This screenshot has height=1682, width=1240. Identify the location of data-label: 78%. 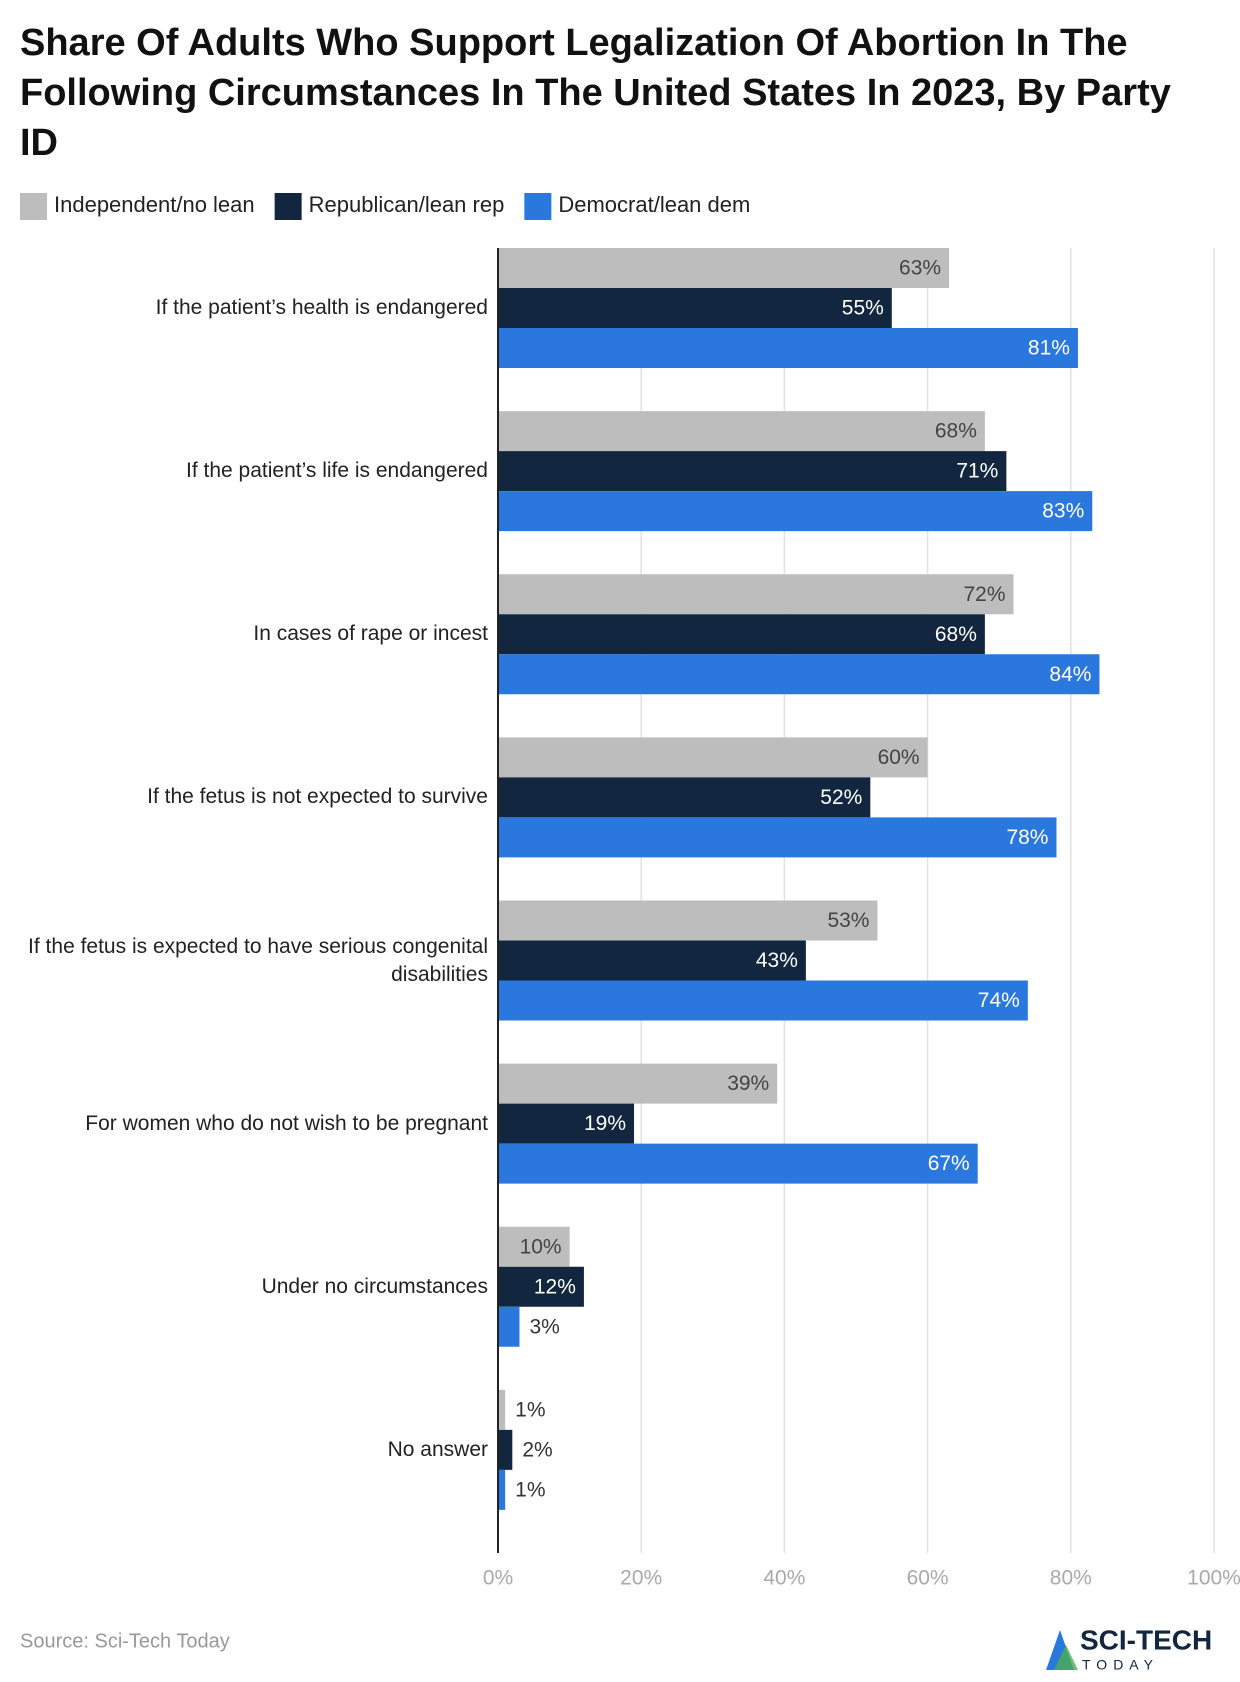
(1027, 837).